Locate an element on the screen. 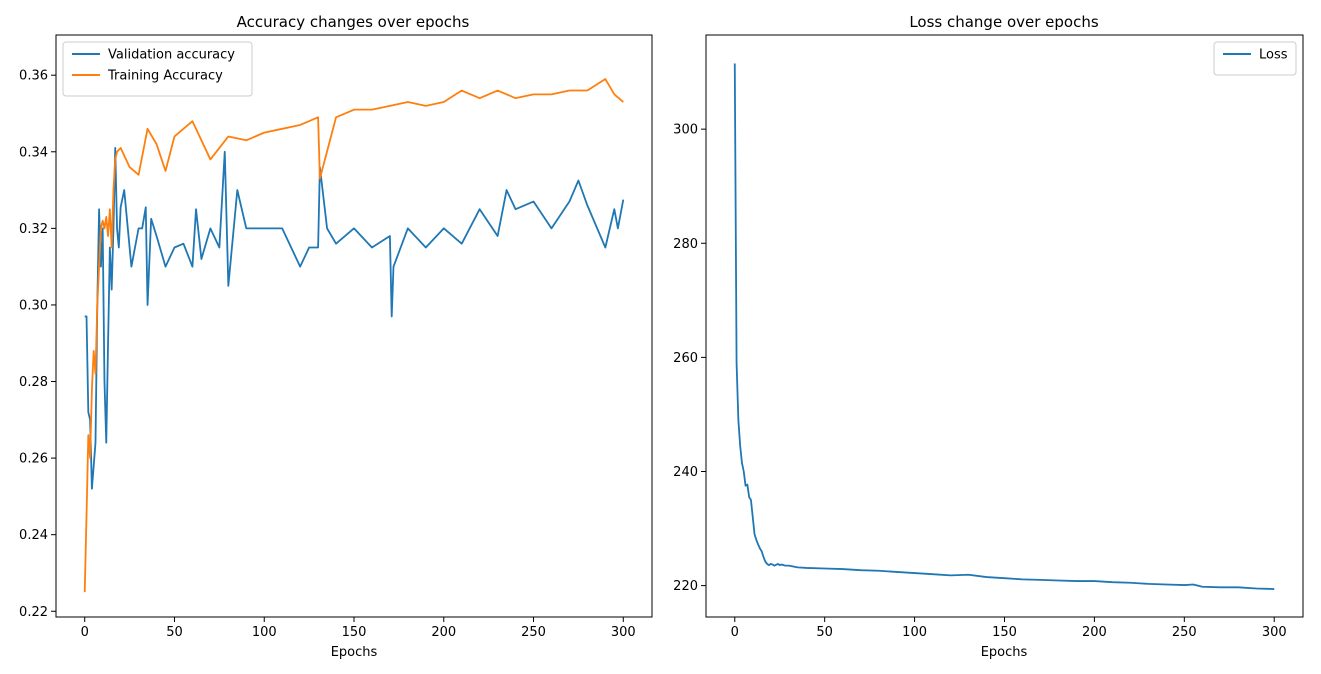 The image size is (1321, 674). accuracy-x-tick-label: 200 is located at coordinates (443, 632).